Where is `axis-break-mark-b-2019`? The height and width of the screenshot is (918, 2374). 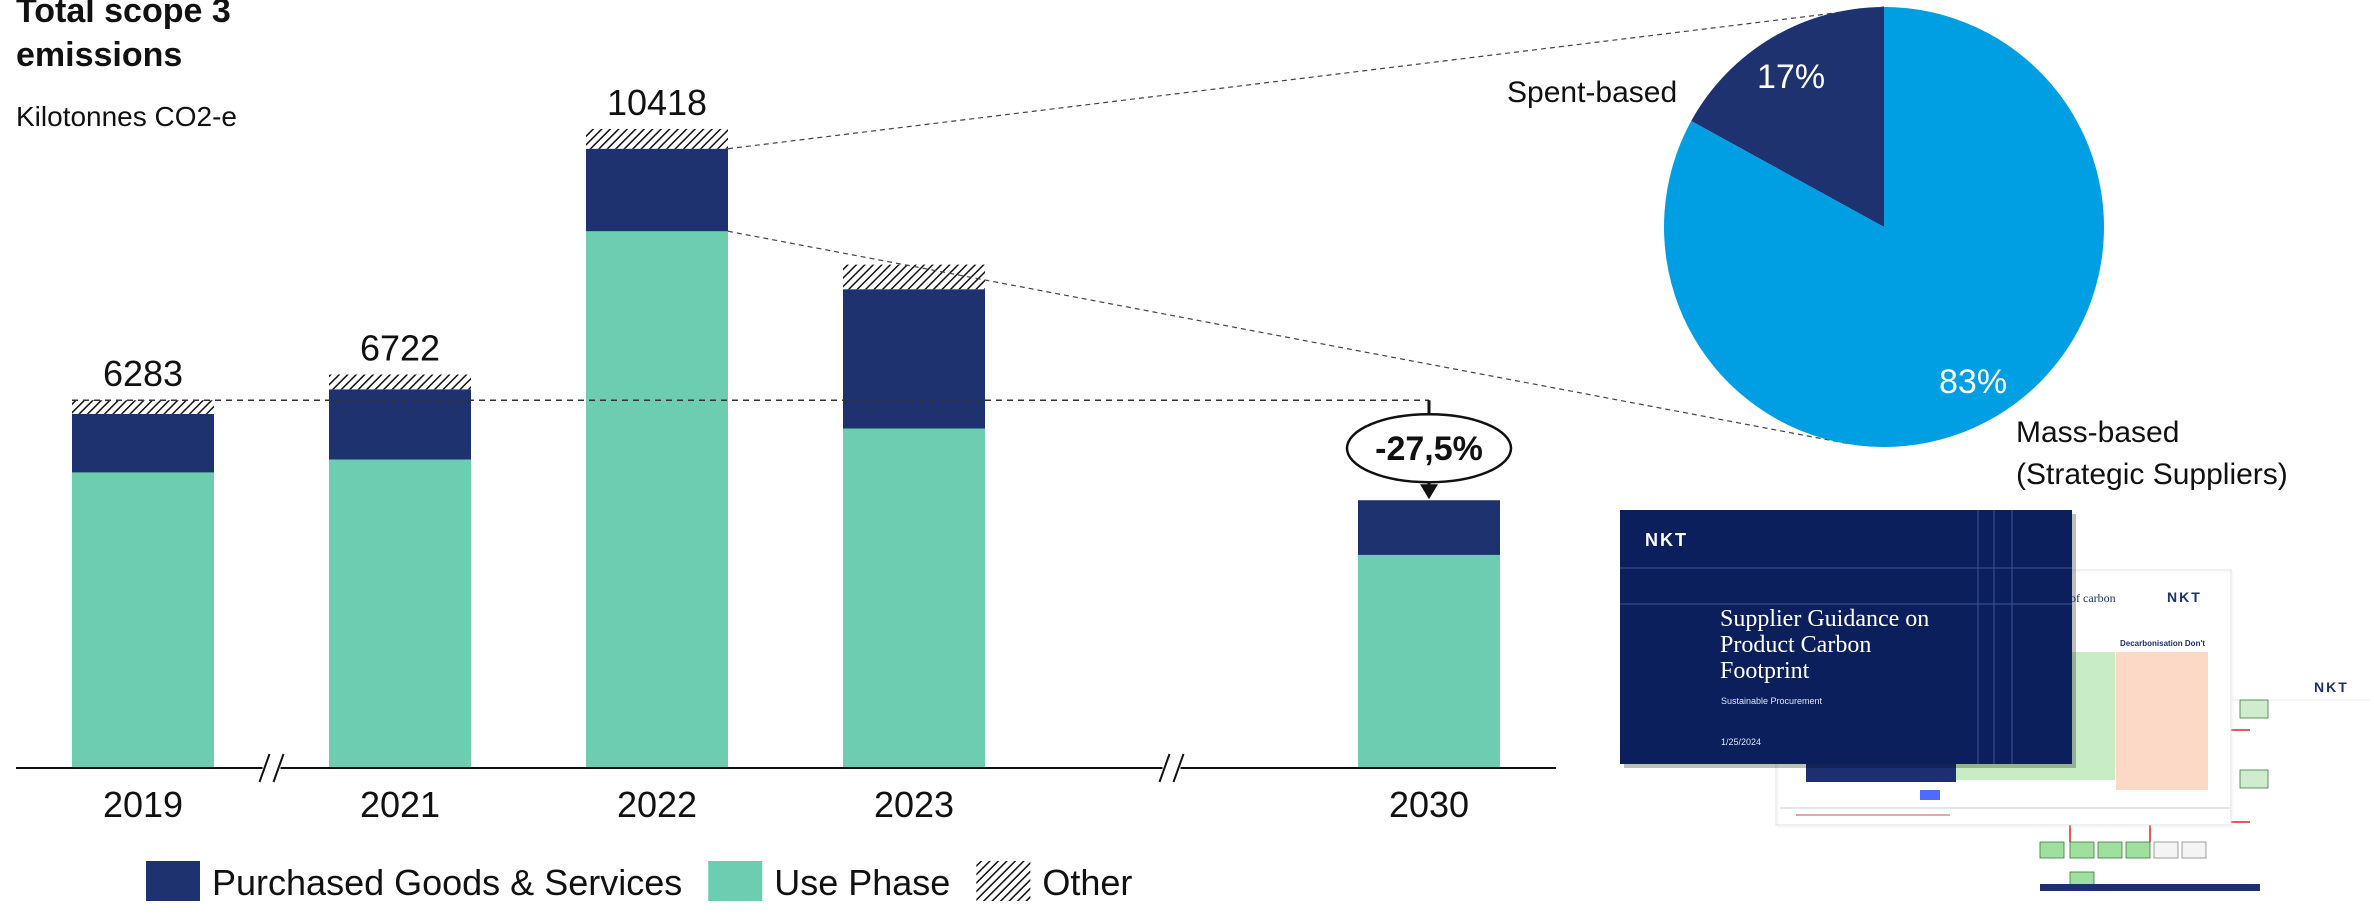 axis-break-mark-b-2019 is located at coordinates (278, 768).